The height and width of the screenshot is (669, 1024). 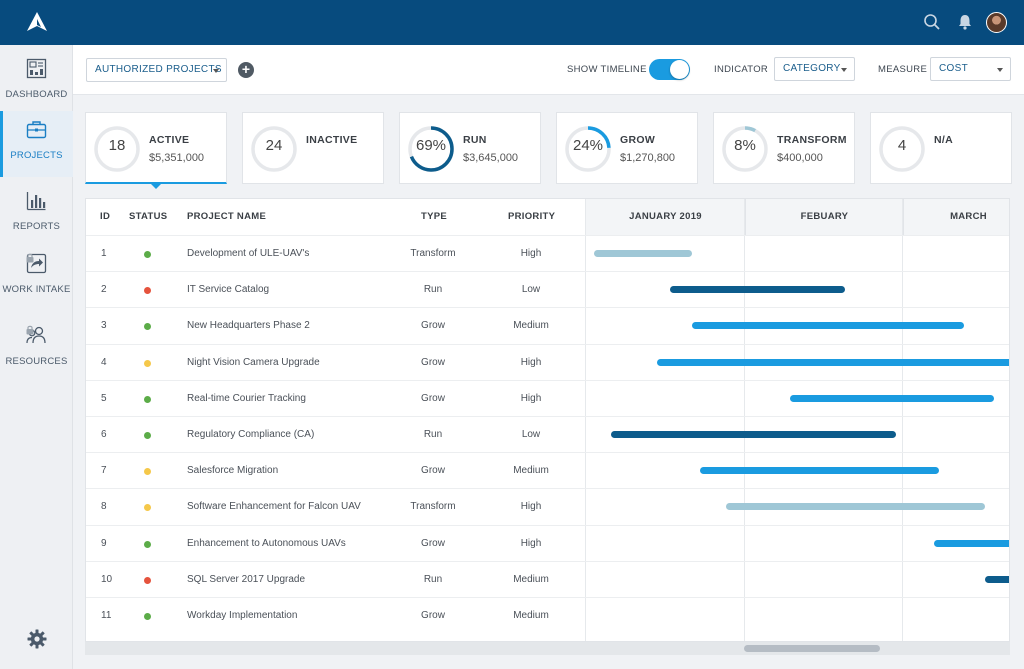 What do you see at coordinates (177, 158) in the screenshot?
I see `card-value: $5,351,000` at bounding box center [177, 158].